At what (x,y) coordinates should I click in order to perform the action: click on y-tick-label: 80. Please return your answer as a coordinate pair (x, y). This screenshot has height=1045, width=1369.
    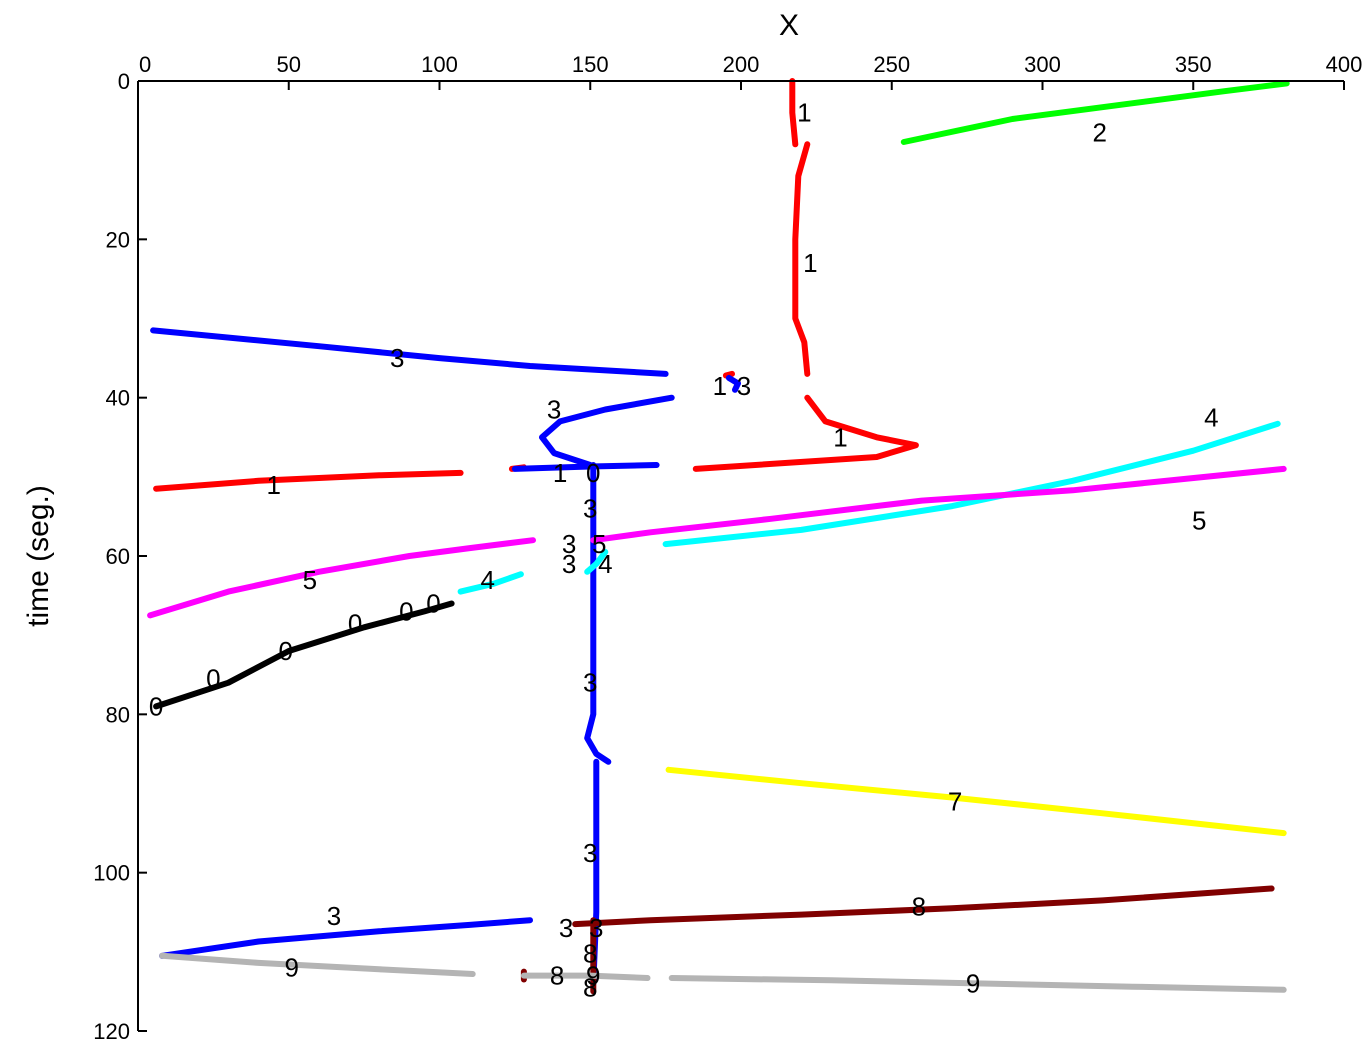
    Looking at the image, I should click on (118, 714).